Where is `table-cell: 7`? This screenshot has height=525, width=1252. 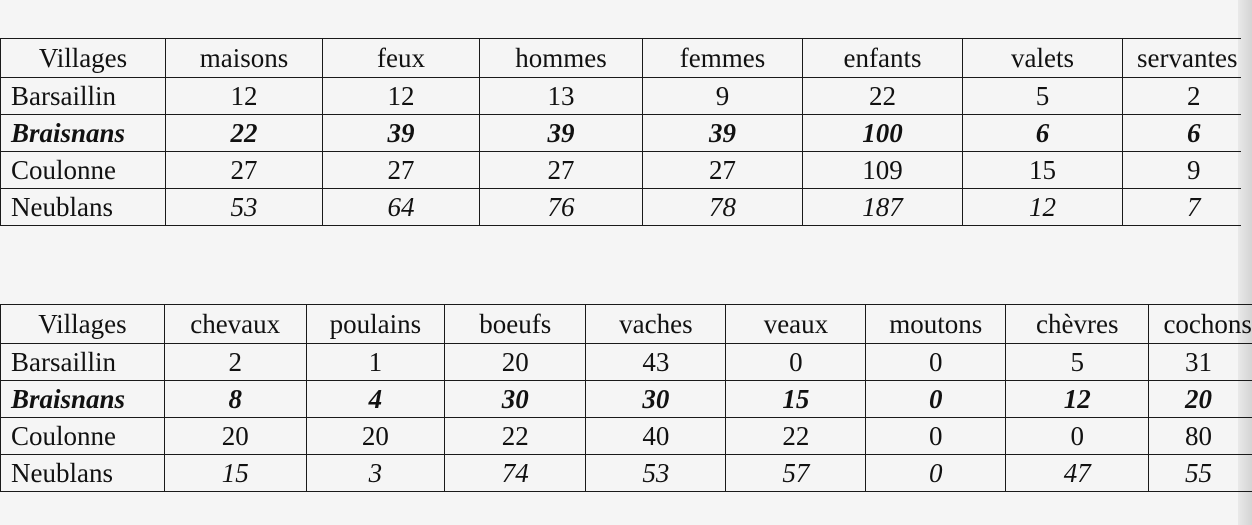 table-cell: 7 is located at coordinates (1181, 207).